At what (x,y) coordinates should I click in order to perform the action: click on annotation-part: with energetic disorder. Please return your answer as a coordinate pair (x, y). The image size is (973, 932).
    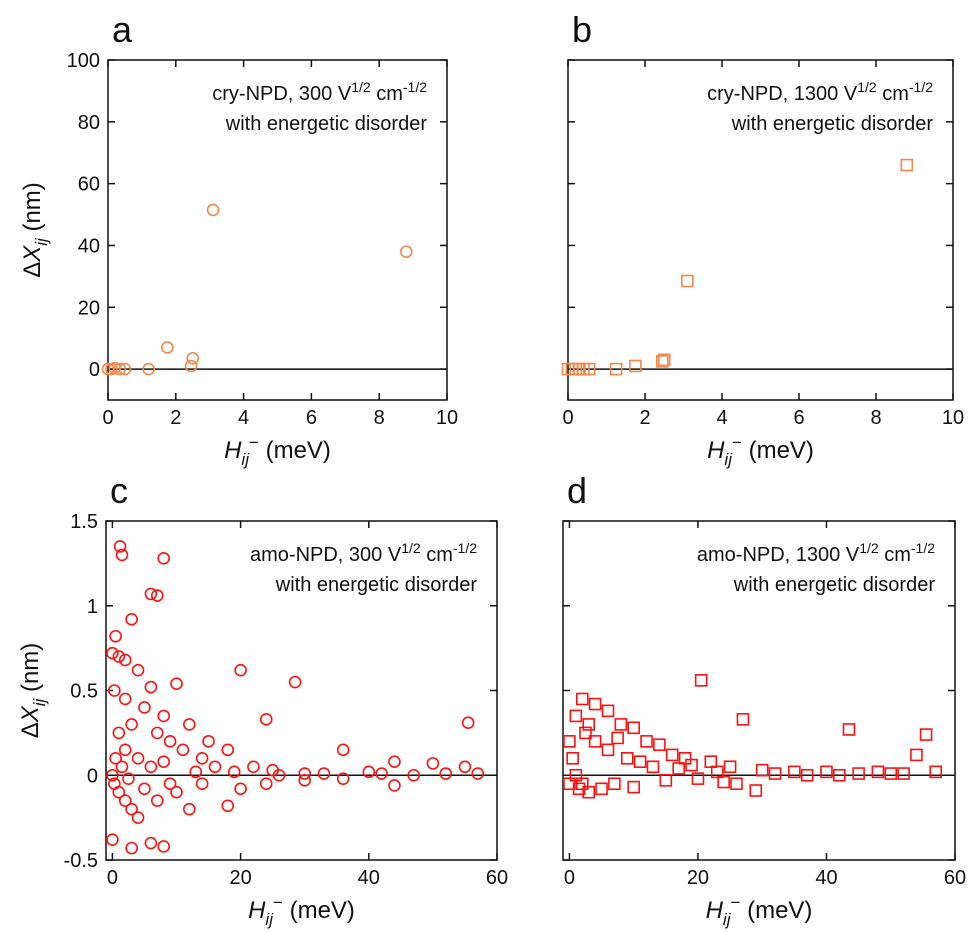
    Looking at the image, I should click on (376, 585).